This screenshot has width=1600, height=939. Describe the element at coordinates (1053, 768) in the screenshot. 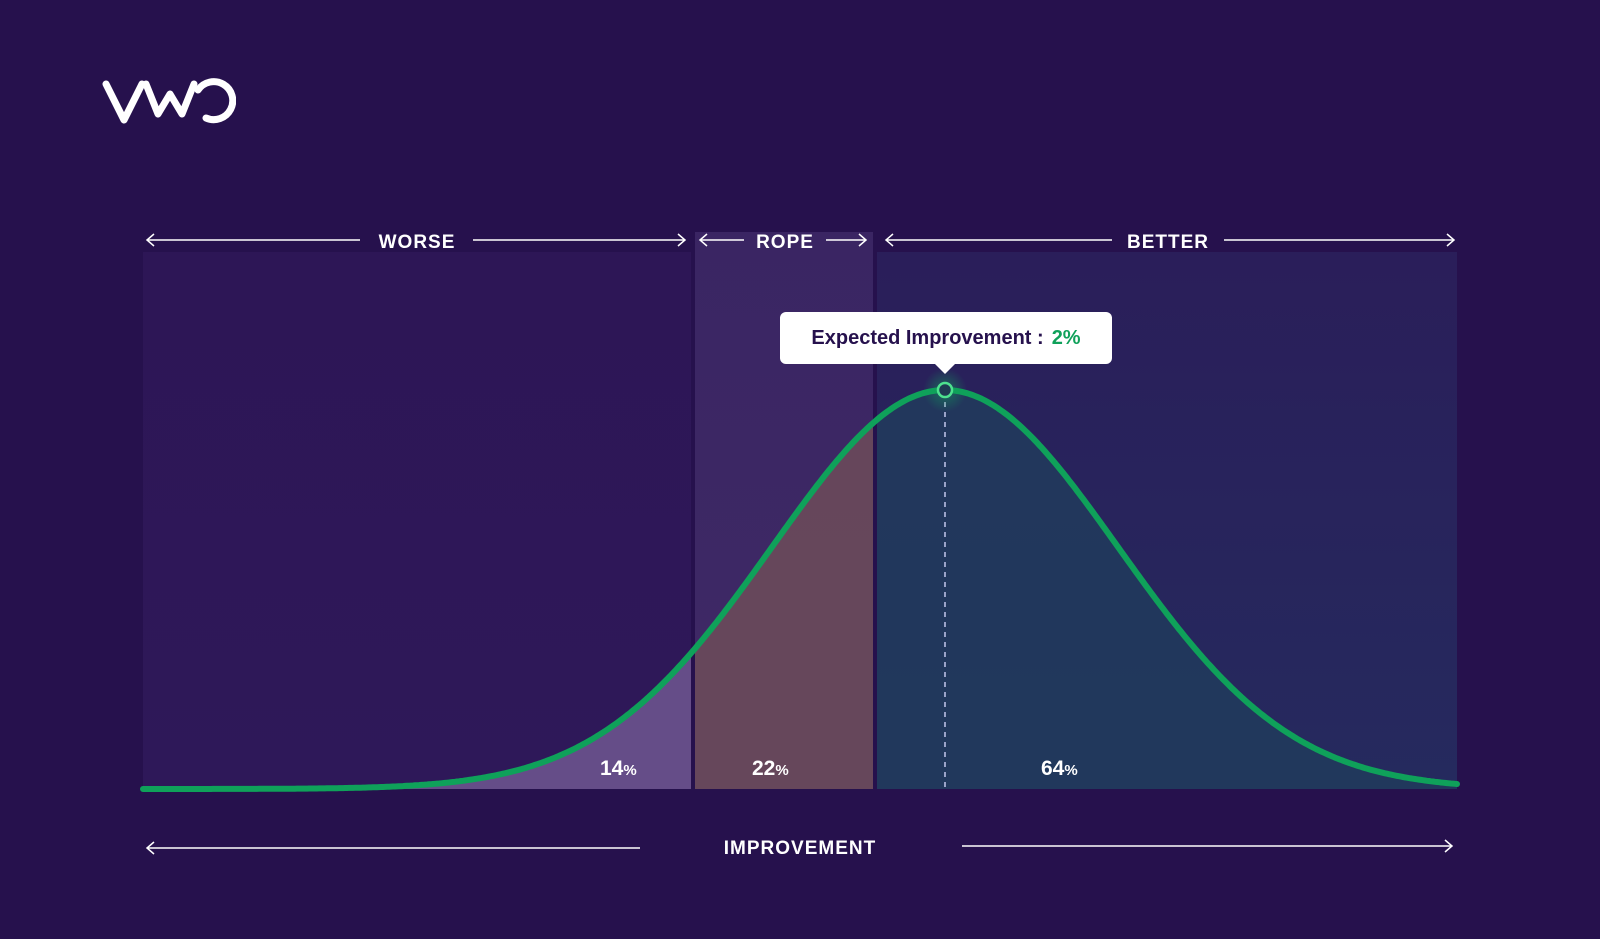

I see `better-probability-value: 64` at that location.